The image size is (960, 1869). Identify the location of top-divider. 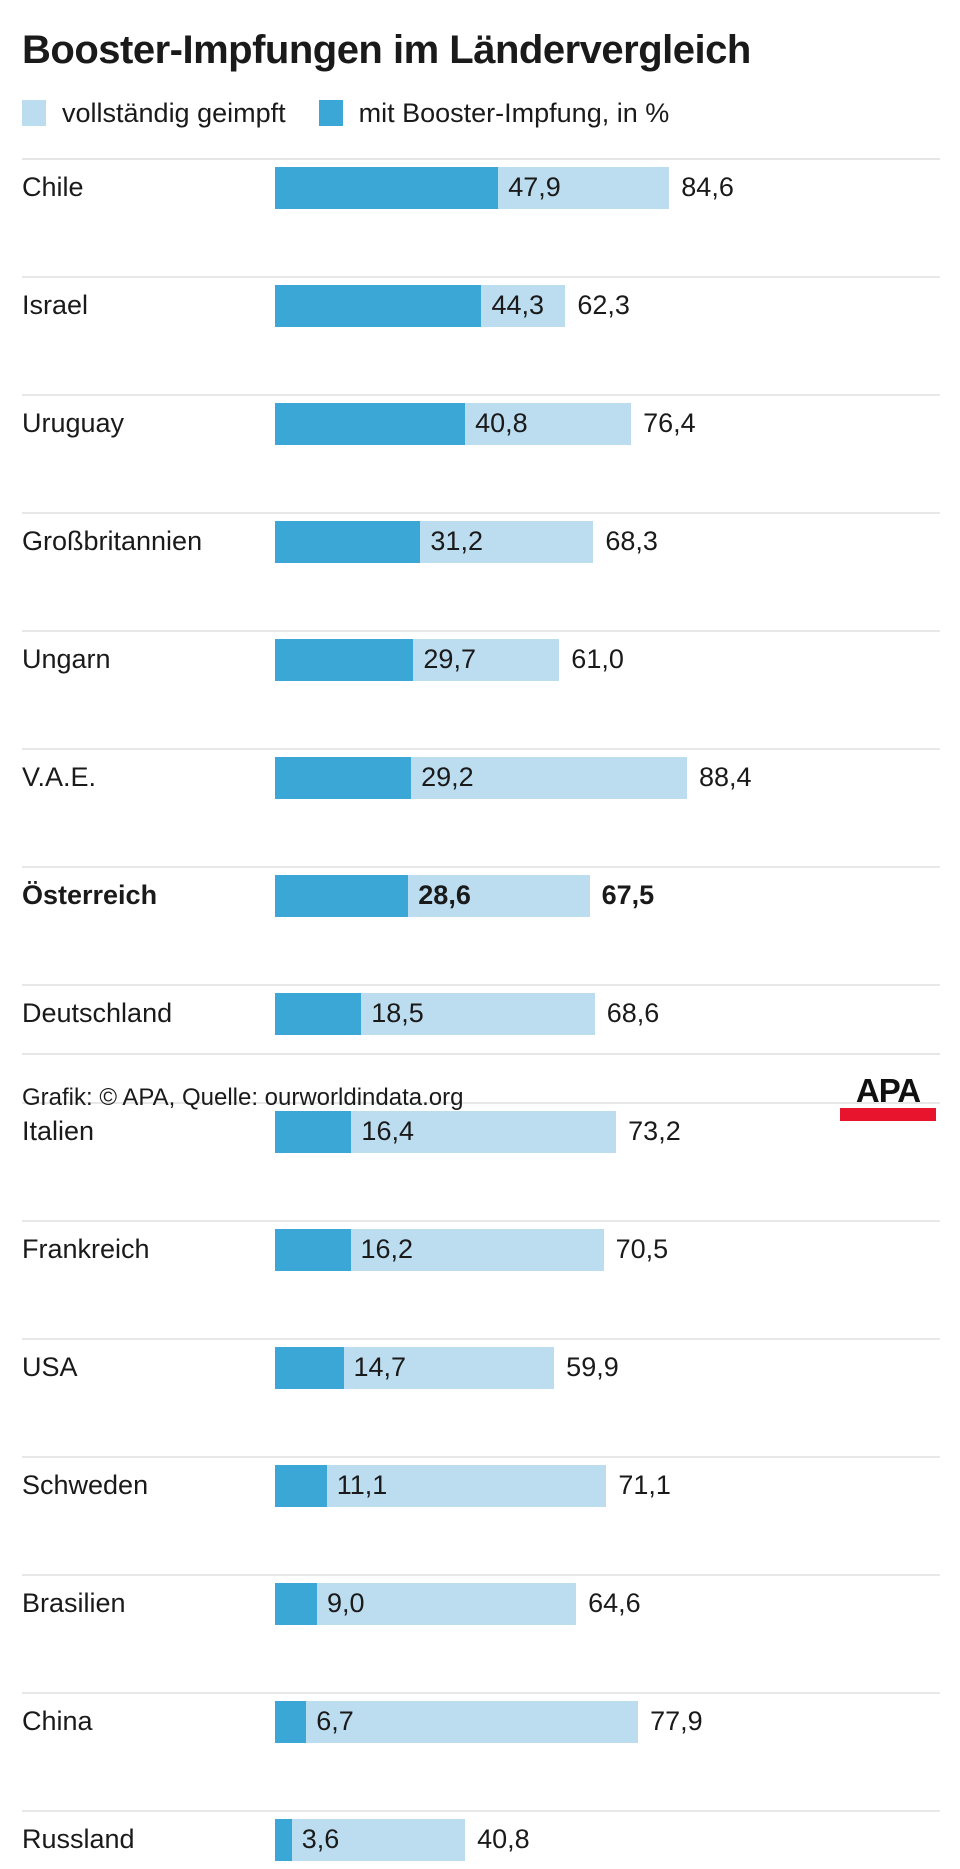
(481, 159).